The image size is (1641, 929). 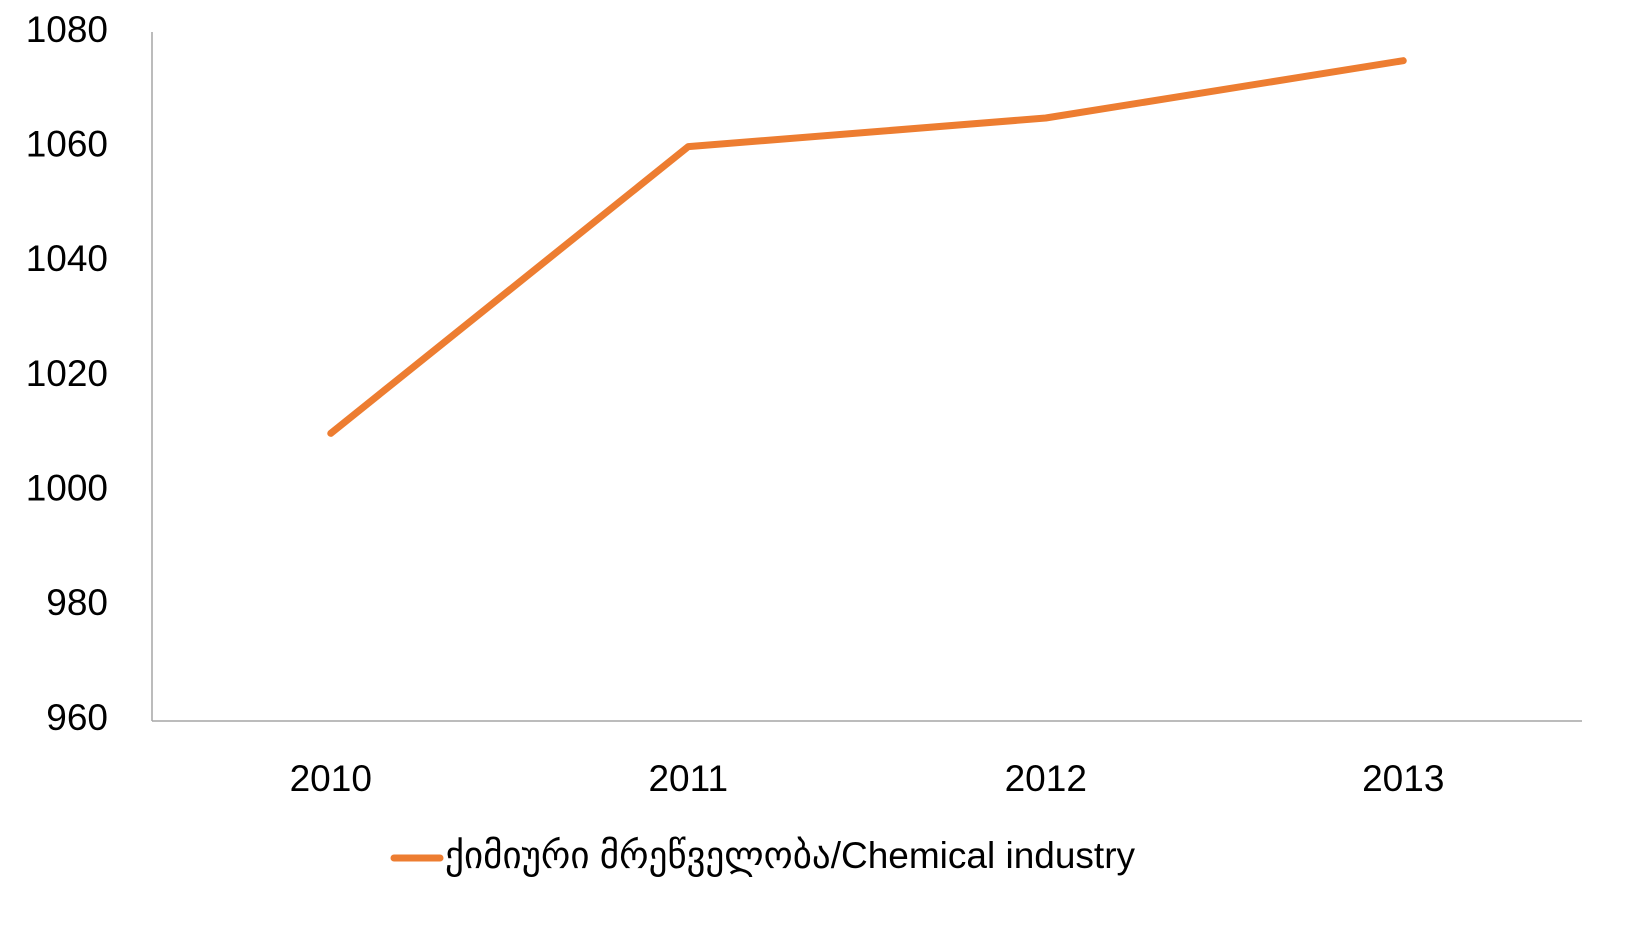 I want to click on y-tick-label: 1060, so click(x=67, y=143).